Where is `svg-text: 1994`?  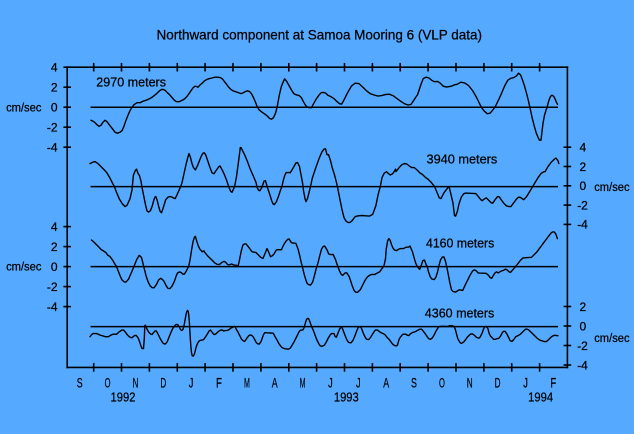
svg-text: 1994 is located at coordinates (540, 397).